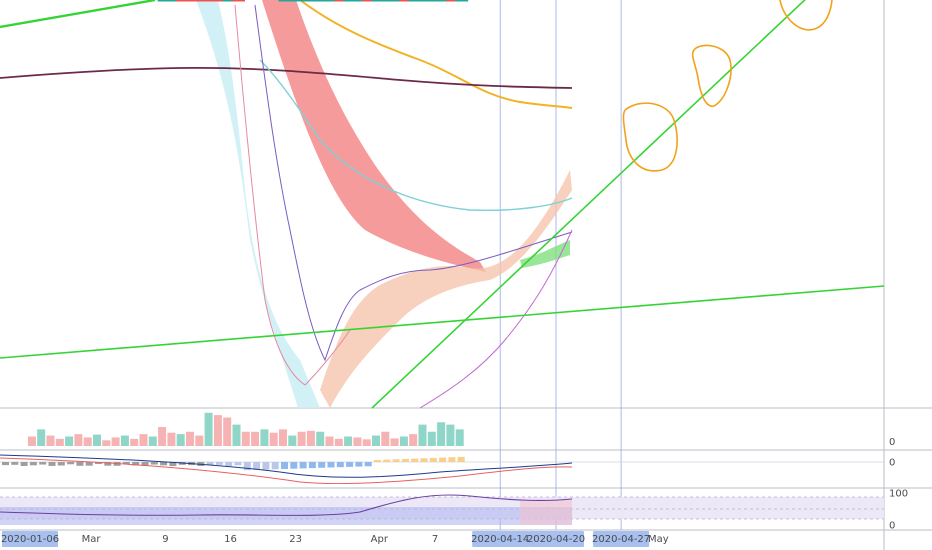 The image size is (932, 550). What do you see at coordinates (286, 505) in the screenshot?
I see `stoch-k-line` at bounding box center [286, 505].